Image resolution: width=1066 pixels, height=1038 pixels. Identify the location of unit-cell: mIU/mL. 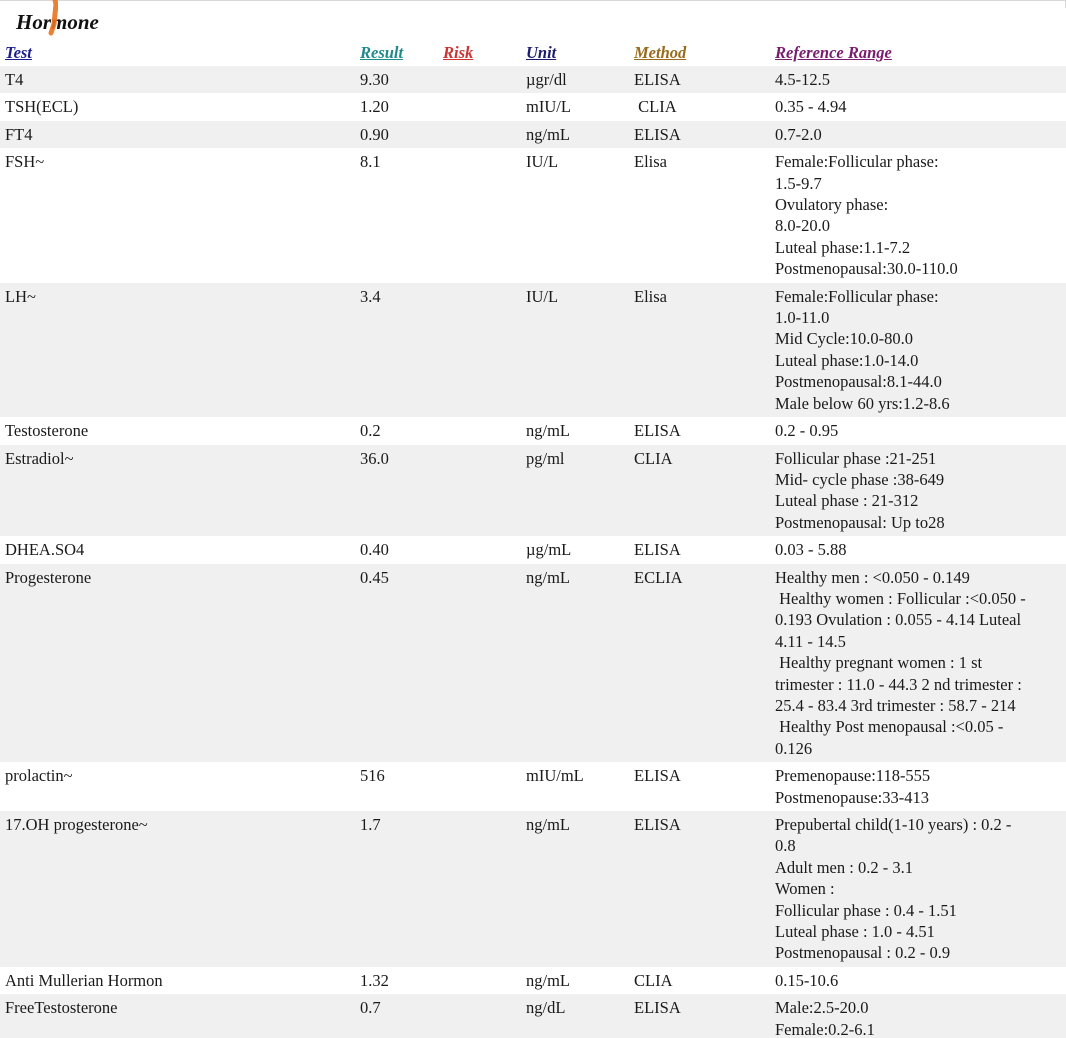
(555, 776).